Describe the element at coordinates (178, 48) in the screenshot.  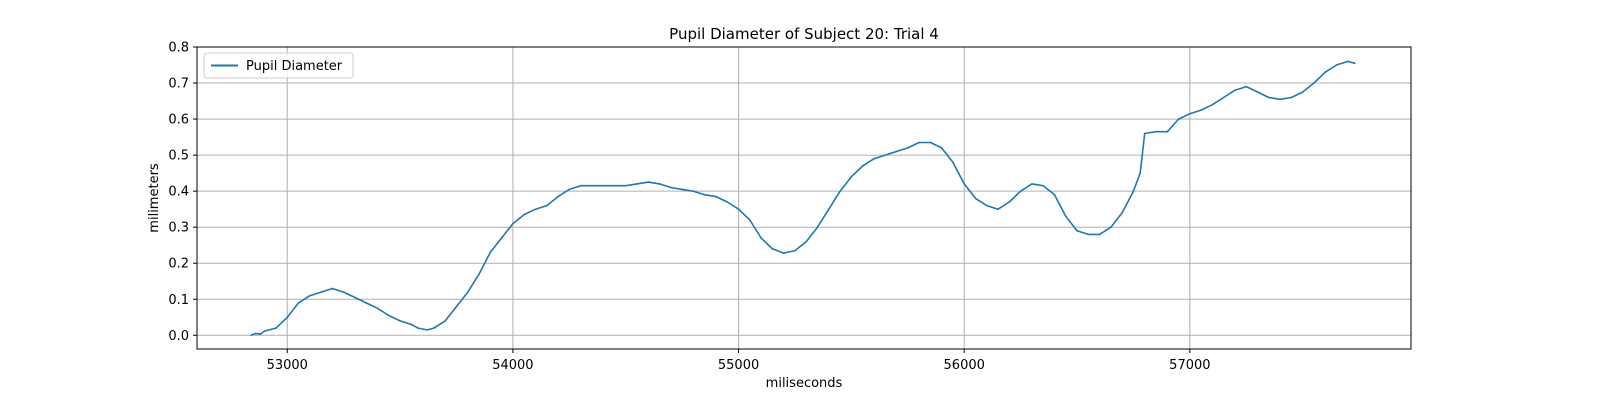
I see `y-tick-label: 0.8` at that location.